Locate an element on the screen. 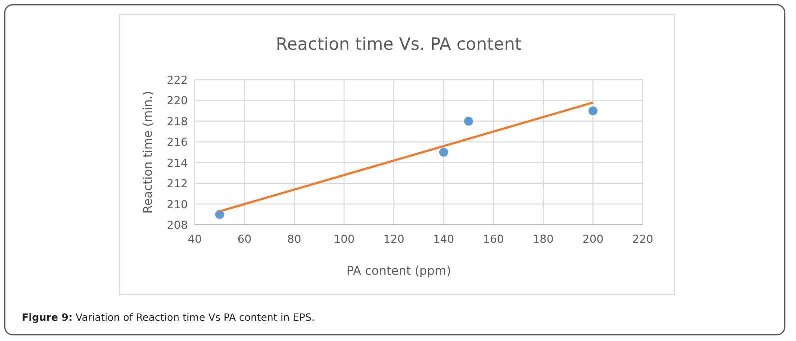  y-tick-label: 210 is located at coordinates (177, 205).